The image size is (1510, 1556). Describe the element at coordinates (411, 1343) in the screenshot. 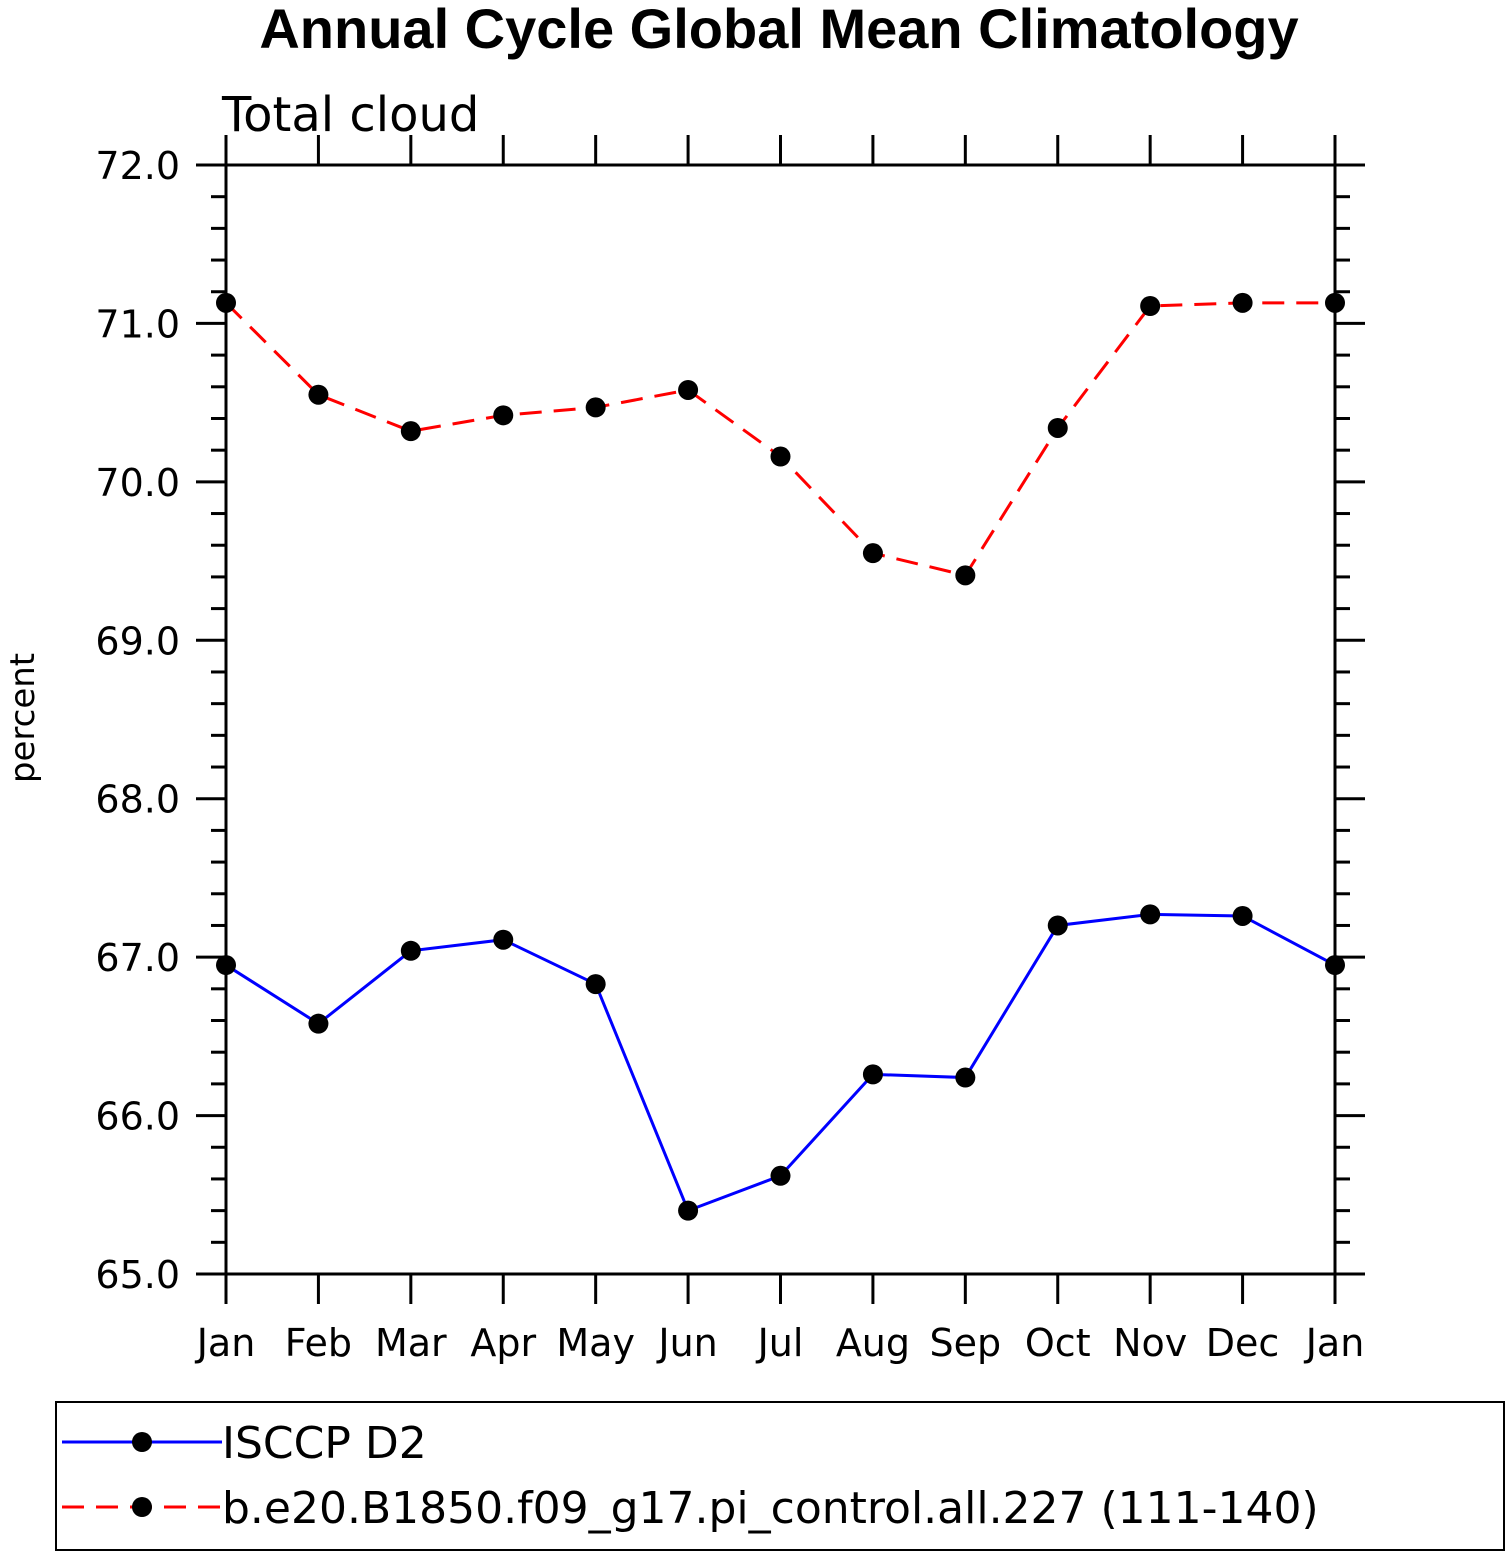

I see `x-tick-label: Mar` at that location.